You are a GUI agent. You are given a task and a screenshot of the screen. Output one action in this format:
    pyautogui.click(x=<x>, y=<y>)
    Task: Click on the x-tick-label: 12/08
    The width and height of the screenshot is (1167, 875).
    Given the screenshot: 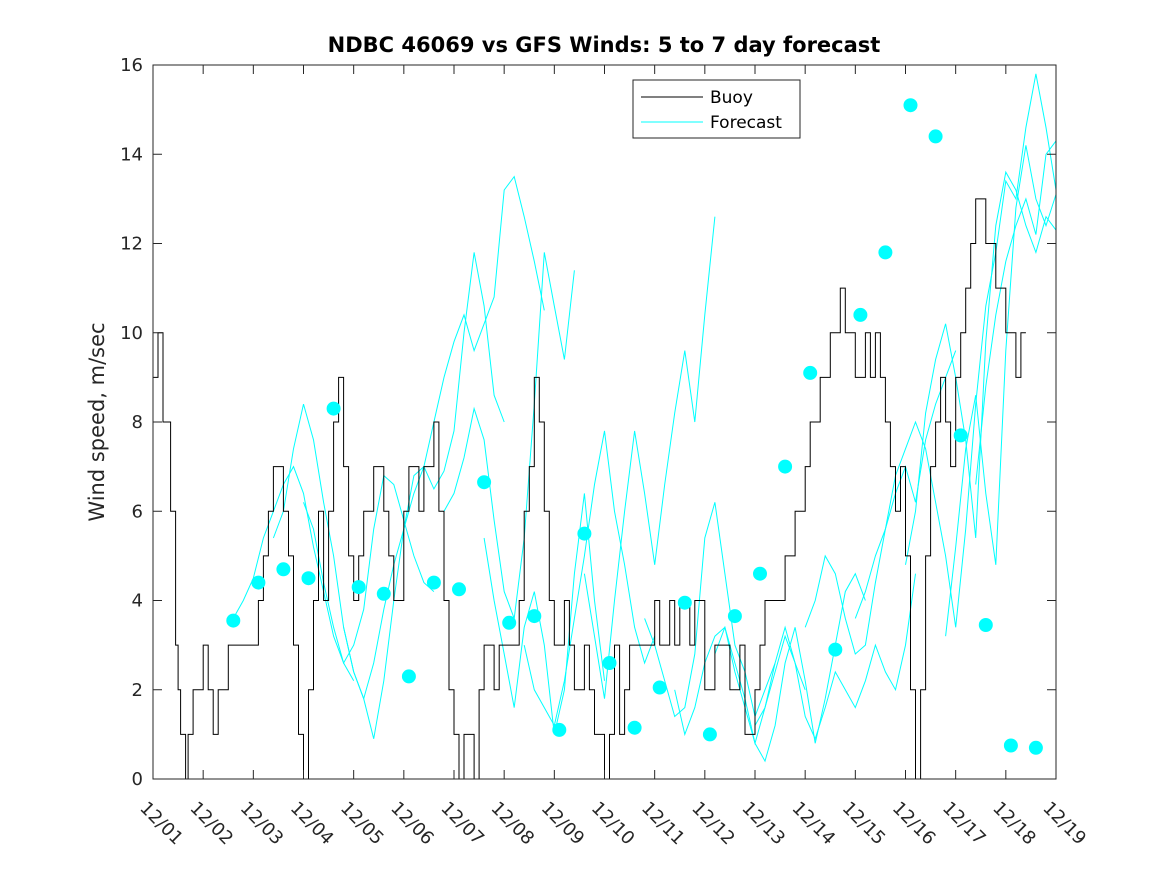 What is the action you would take?
    pyautogui.click(x=513, y=824)
    